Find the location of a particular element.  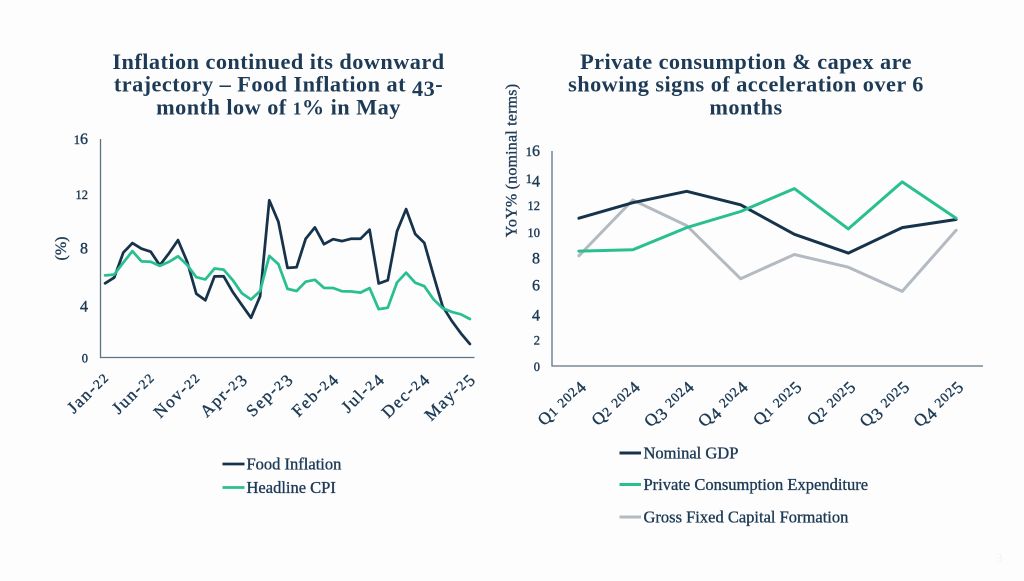

svg-text: Jul-24 is located at coordinates (363, 392).